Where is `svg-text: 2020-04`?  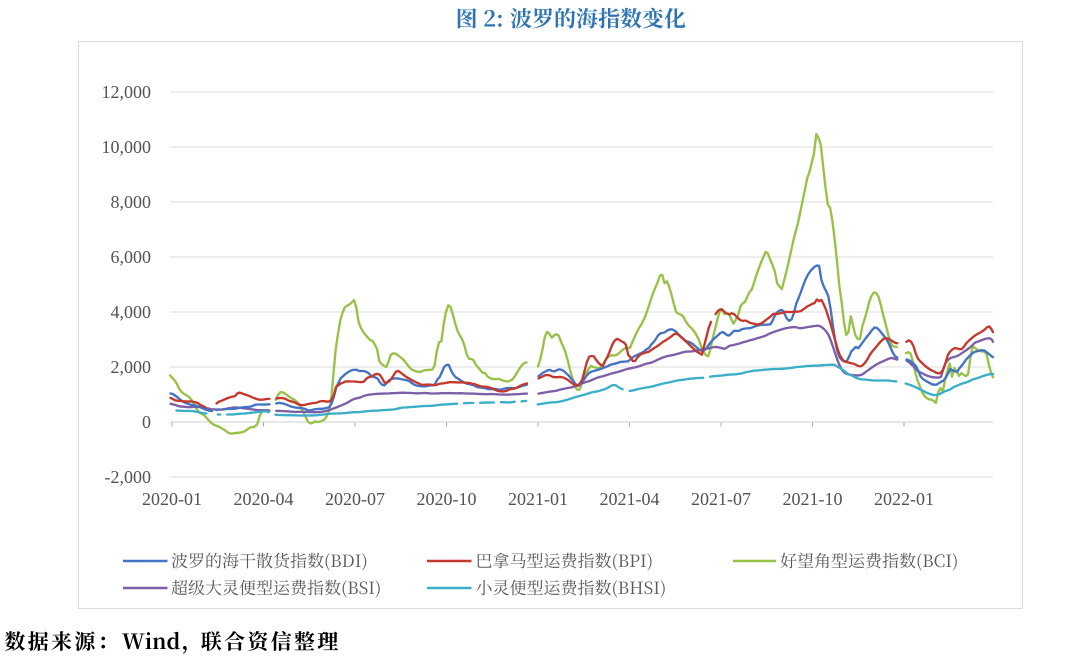
svg-text: 2020-04 is located at coordinates (264, 499).